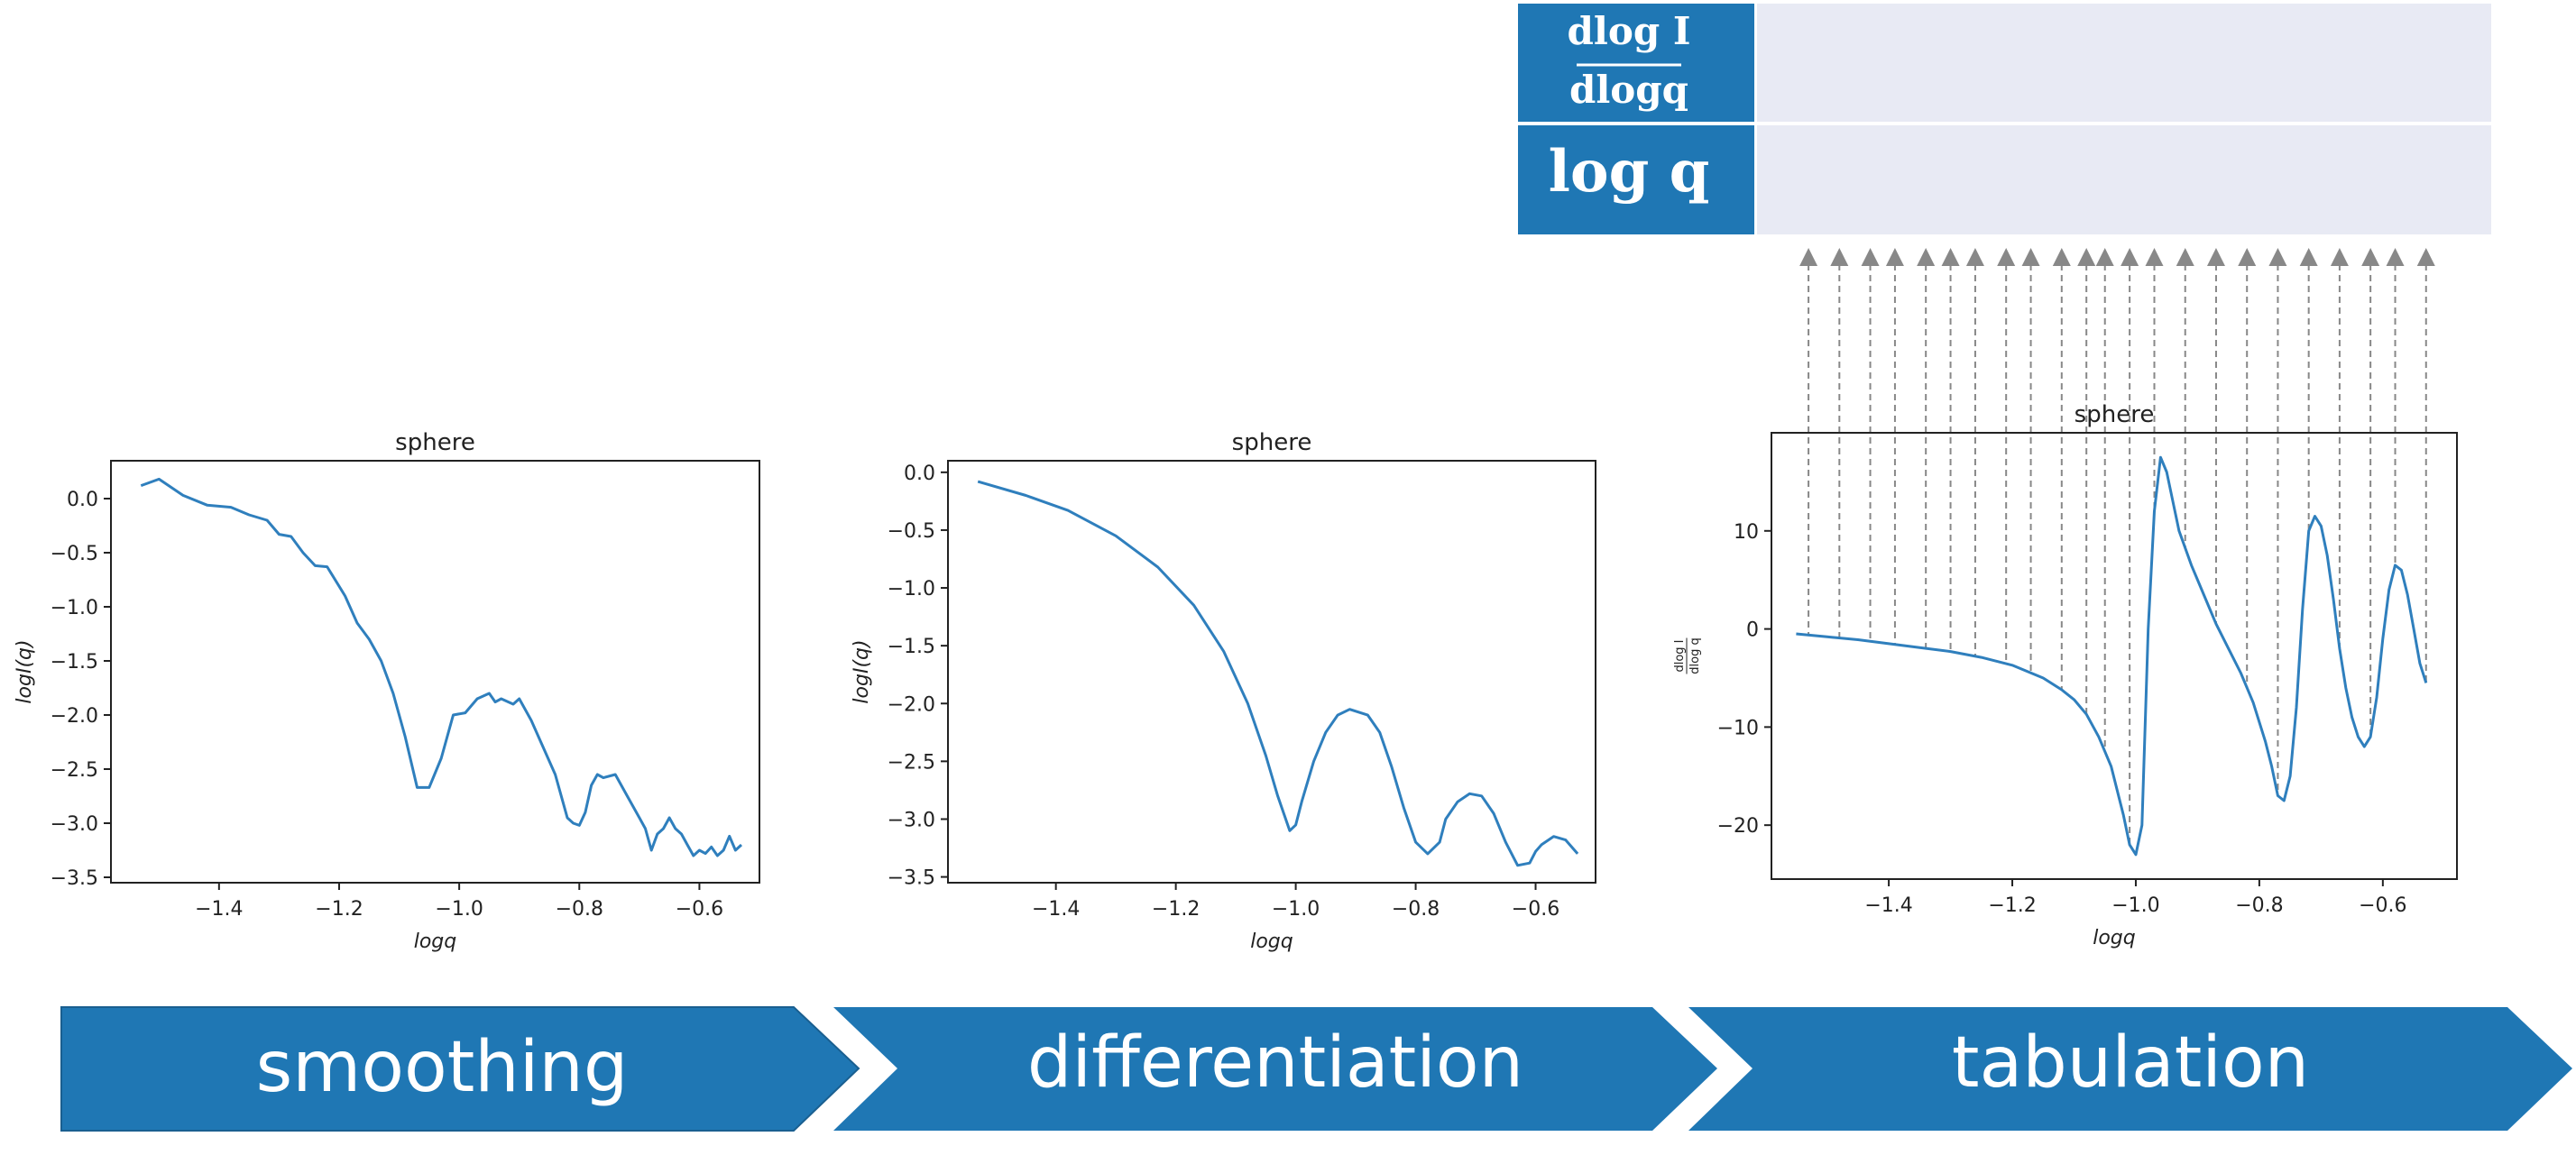  I want to click on table-header-dlogi-num: dlog I, so click(1629, 31).